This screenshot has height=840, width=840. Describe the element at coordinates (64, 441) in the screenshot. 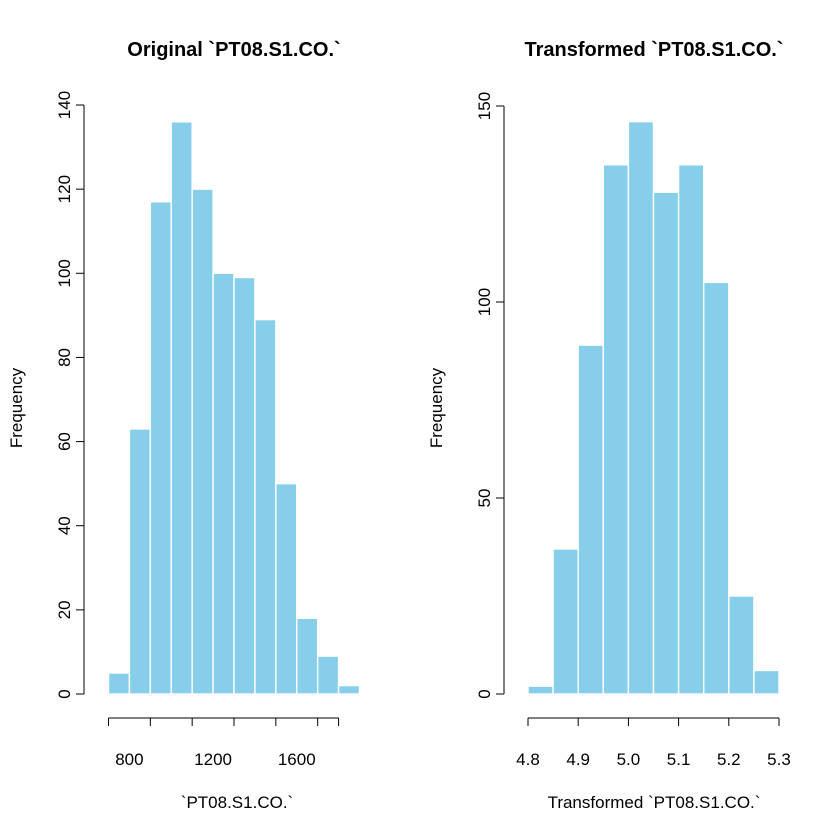

I see `y-tick-label: 60` at that location.